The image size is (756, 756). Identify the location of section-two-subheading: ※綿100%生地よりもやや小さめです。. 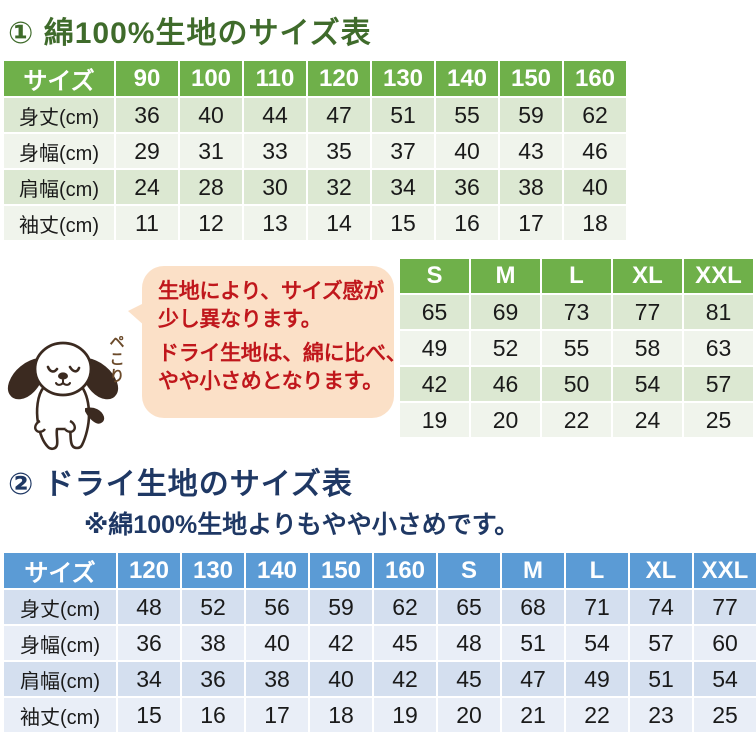
(302, 525).